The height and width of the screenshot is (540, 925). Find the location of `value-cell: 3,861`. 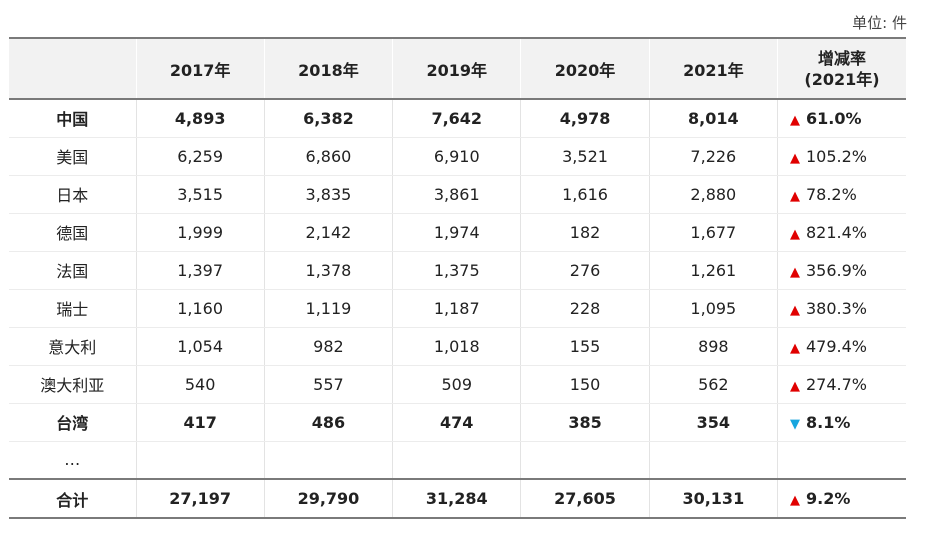

value-cell: 3,861 is located at coordinates (456, 194).